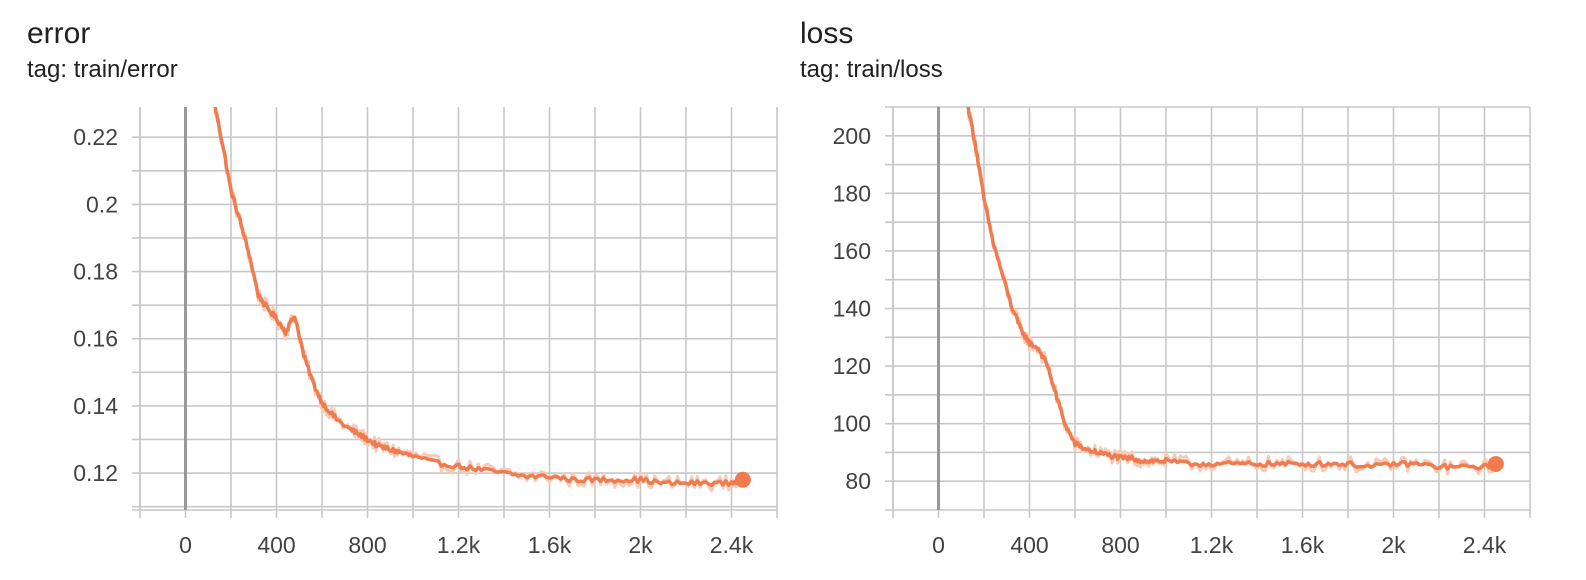  What do you see at coordinates (95, 406) in the screenshot?
I see `y-tick-label: 0.14` at bounding box center [95, 406].